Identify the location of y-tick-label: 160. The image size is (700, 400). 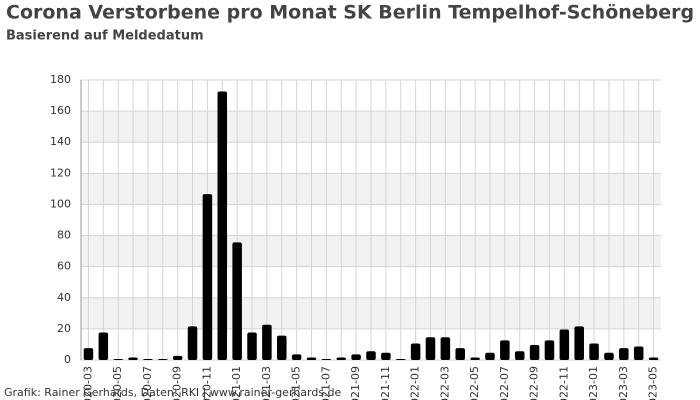
(60, 110).